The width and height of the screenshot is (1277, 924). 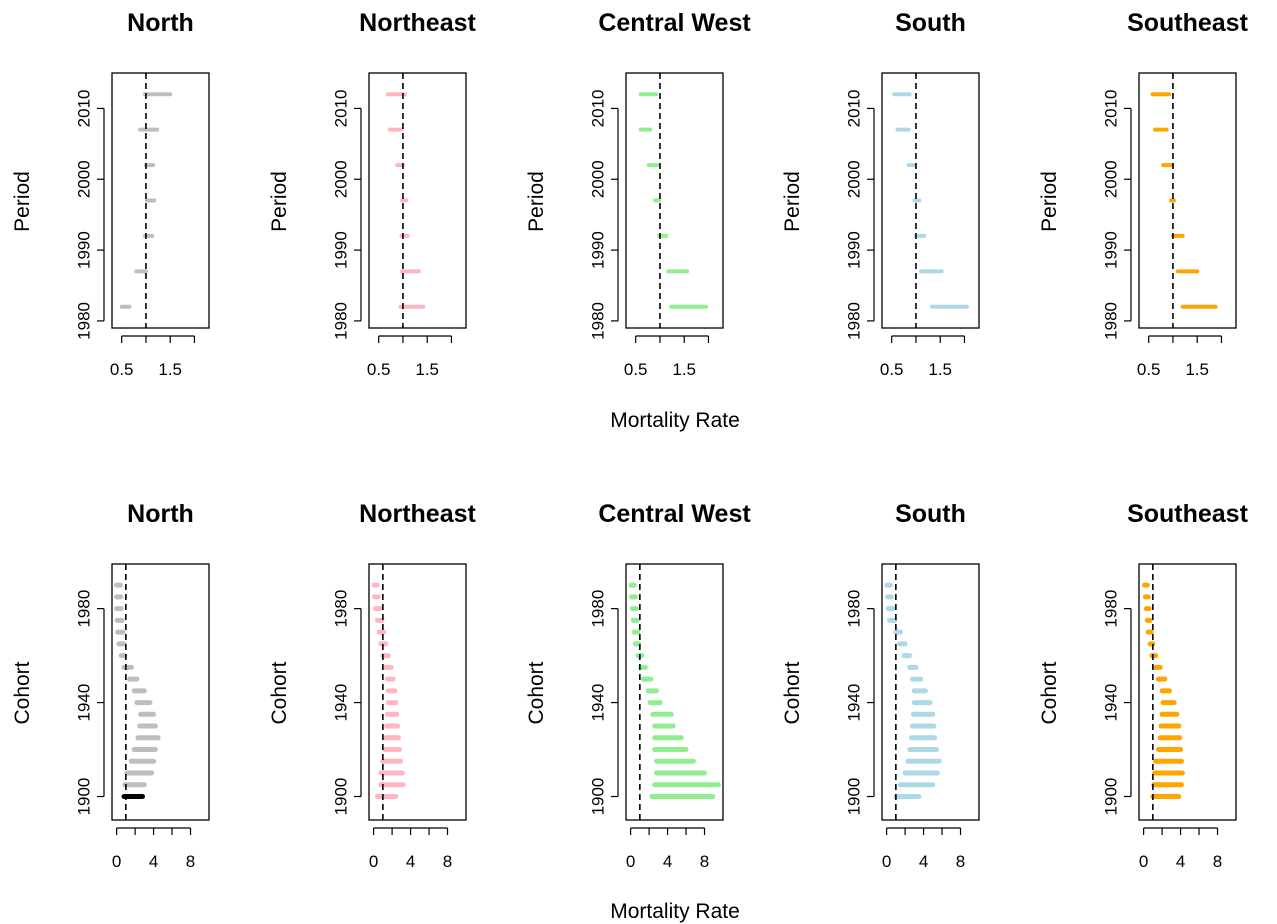 I want to click on panel-title: Central West, so click(x=674, y=23).